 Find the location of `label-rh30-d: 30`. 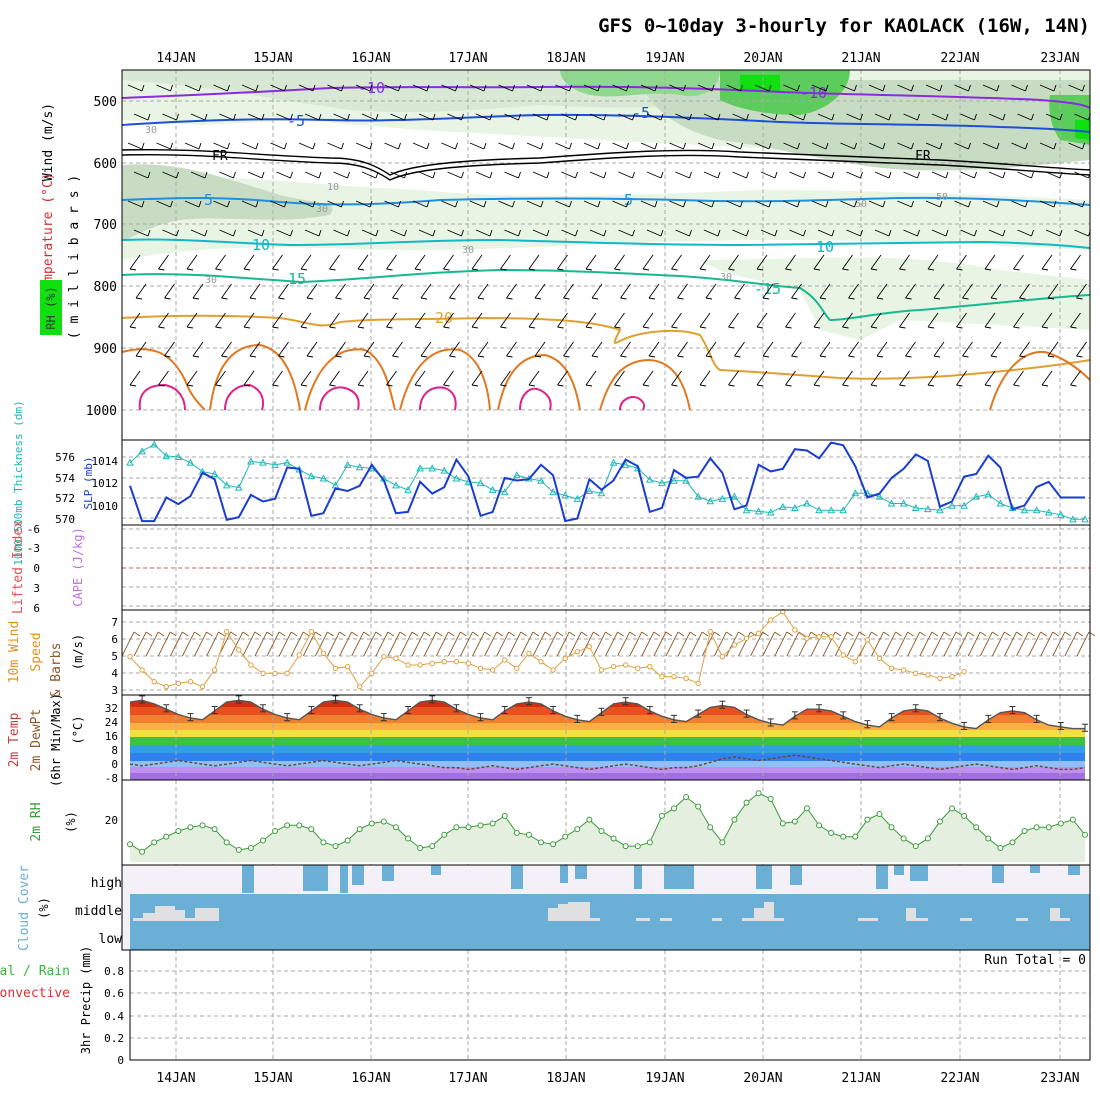

label-rh30-d: 30 is located at coordinates (726, 277).